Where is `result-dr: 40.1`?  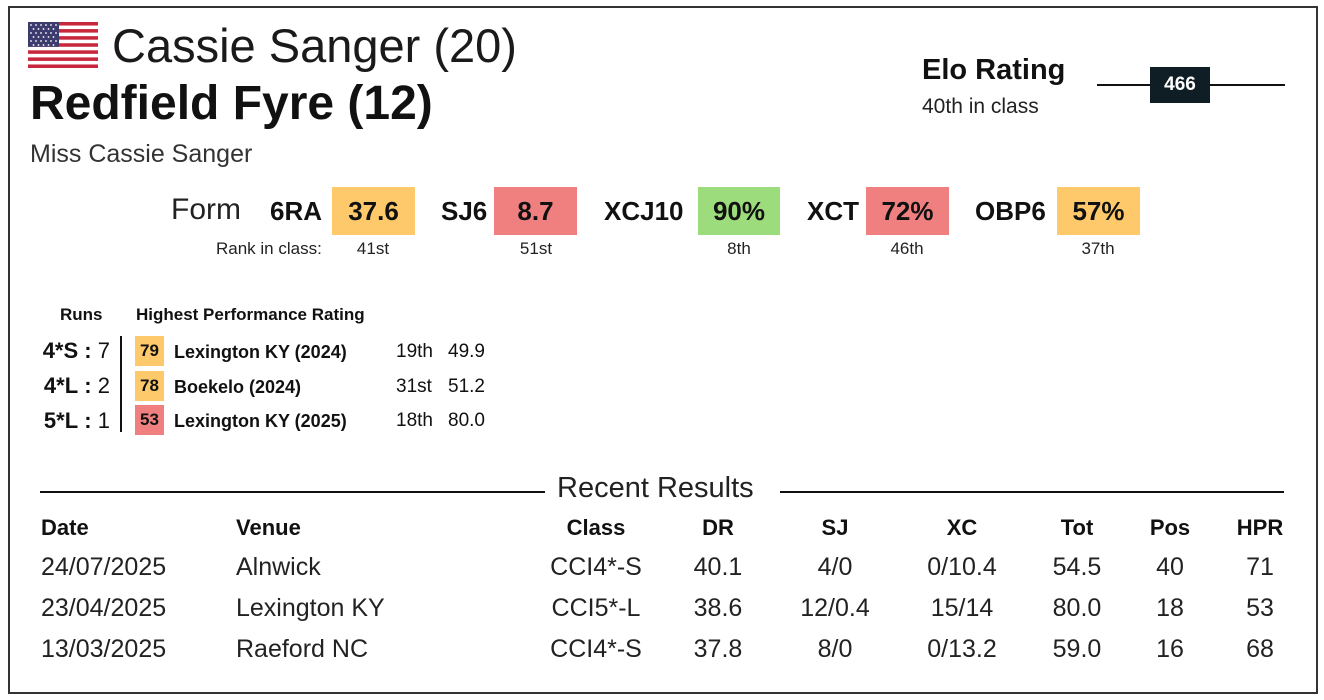 result-dr: 40.1 is located at coordinates (718, 567).